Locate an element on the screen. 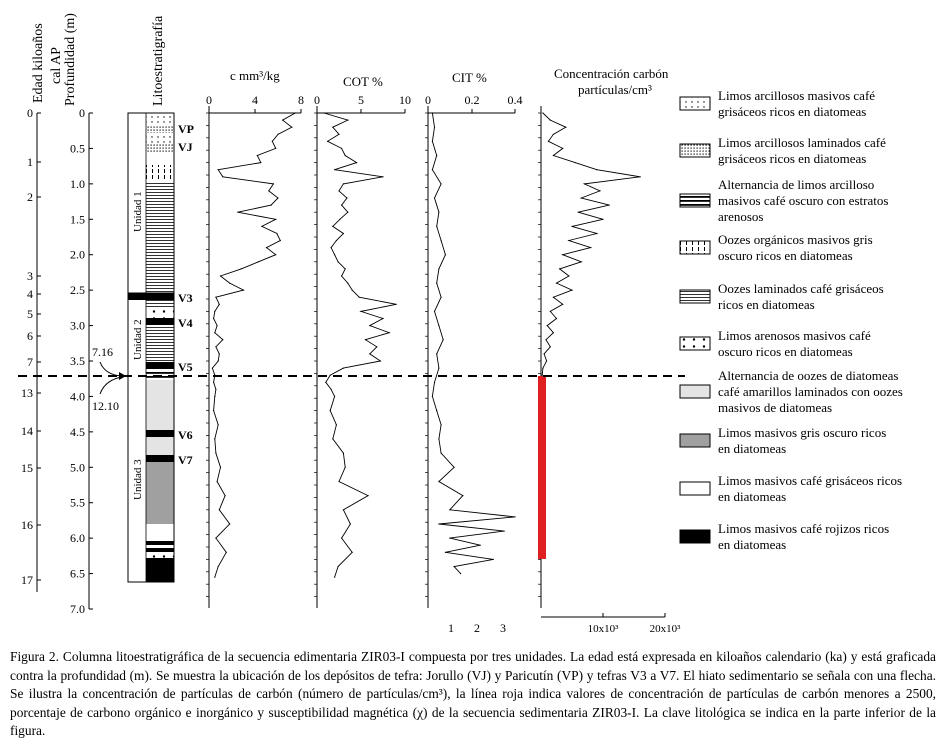  litho-column-outline is located at coordinates (151, 347).